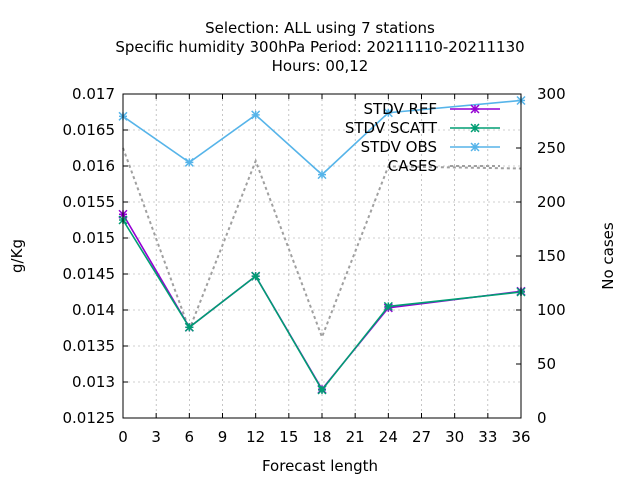  I want to click on x-tick-label: 30, so click(454, 437).